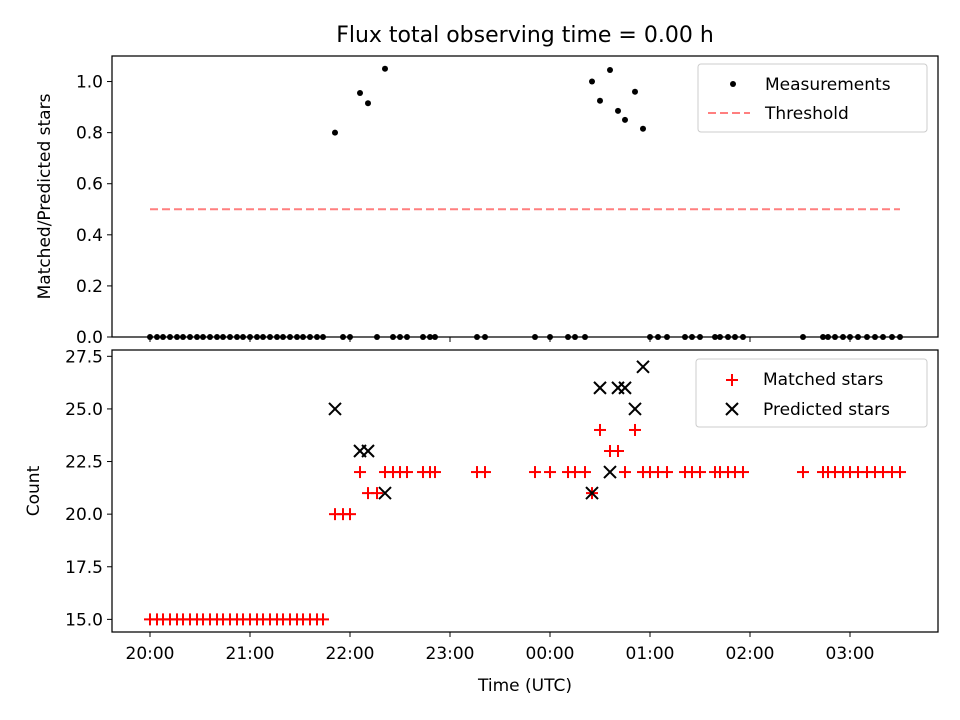  I want to click on x-tick-label: 21:00, so click(250, 654).